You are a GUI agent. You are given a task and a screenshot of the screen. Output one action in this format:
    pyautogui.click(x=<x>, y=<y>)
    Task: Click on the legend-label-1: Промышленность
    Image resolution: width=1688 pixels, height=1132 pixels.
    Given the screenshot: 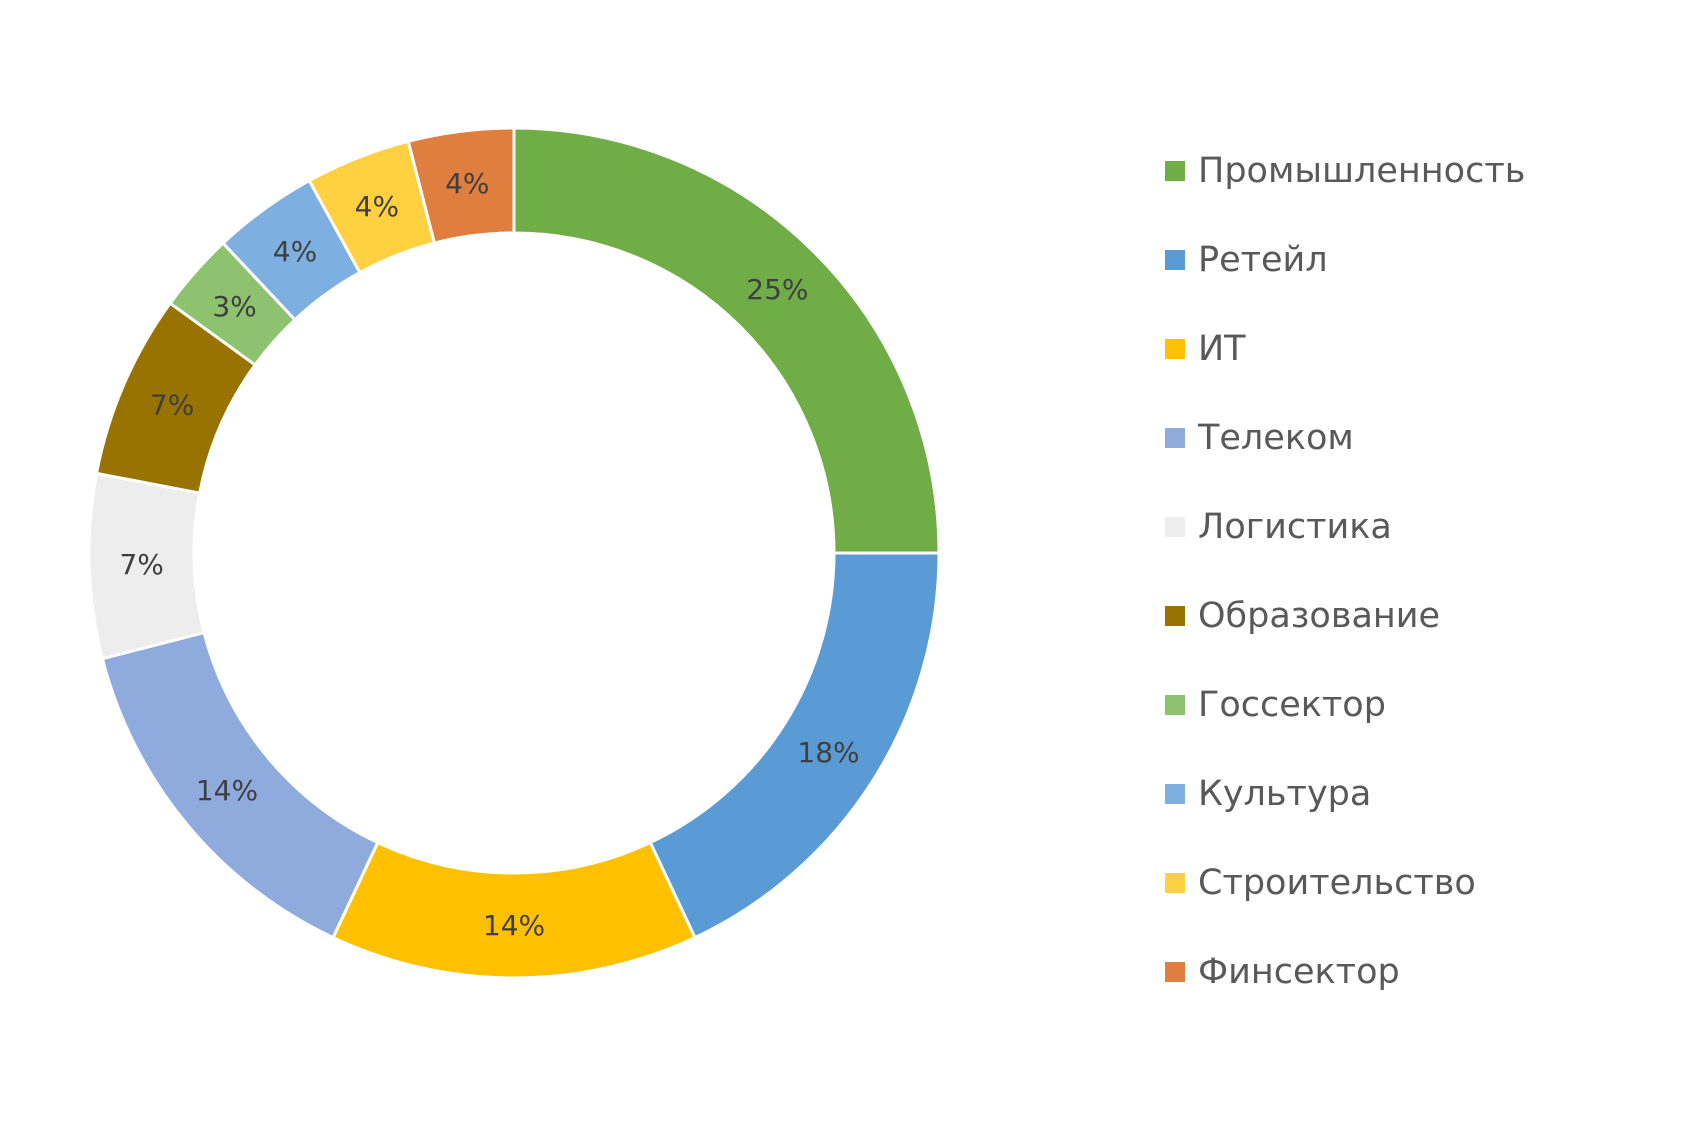 What is the action you would take?
    pyautogui.click(x=1361, y=171)
    